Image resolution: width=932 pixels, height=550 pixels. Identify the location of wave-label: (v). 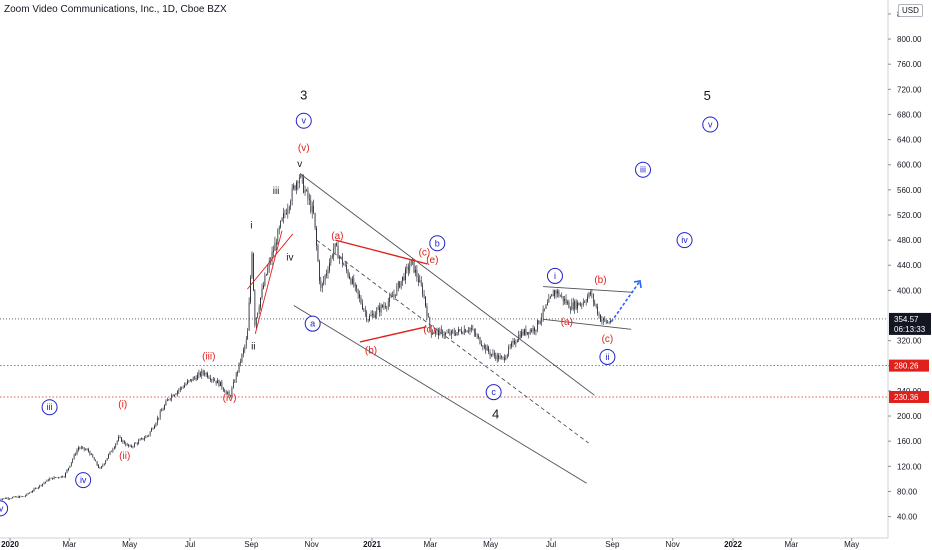
(304, 148).